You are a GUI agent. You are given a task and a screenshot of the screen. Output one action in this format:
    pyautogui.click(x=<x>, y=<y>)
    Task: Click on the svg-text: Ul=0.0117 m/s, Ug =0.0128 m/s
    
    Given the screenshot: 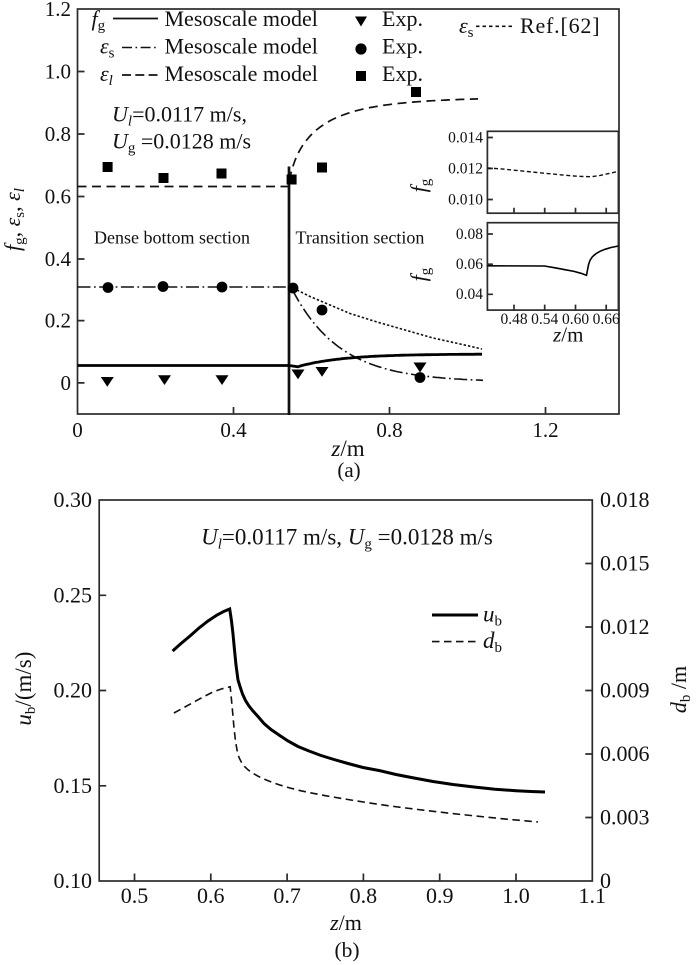 What is the action you would take?
    pyautogui.click(x=347, y=539)
    